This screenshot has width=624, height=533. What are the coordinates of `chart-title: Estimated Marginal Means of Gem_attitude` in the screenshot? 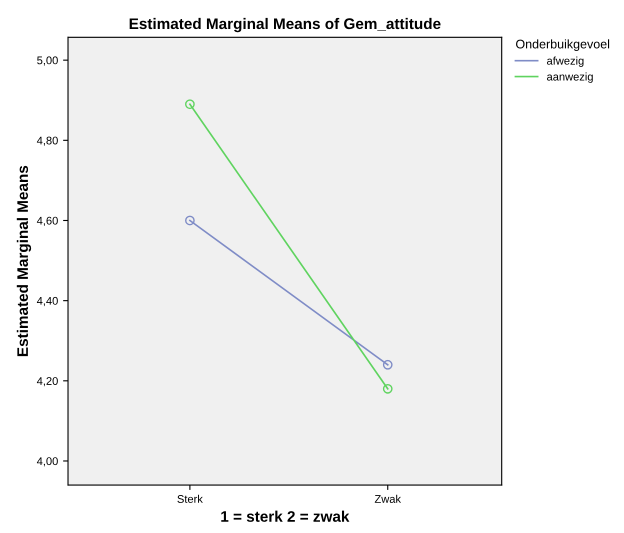 It's located at (285, 25).